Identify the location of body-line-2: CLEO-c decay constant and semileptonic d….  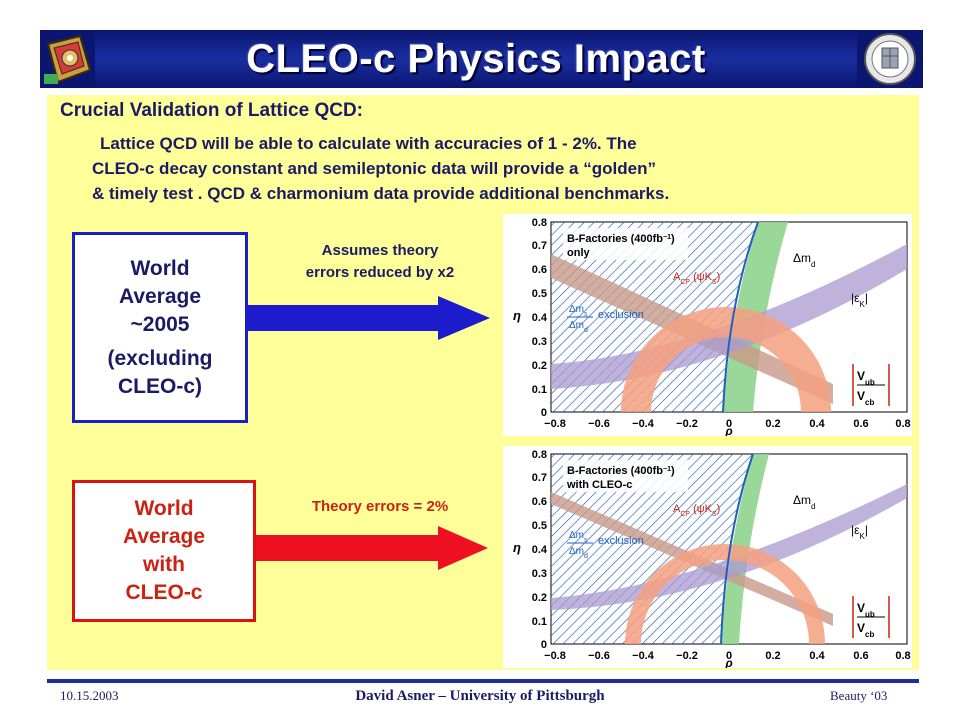
(374, 168).